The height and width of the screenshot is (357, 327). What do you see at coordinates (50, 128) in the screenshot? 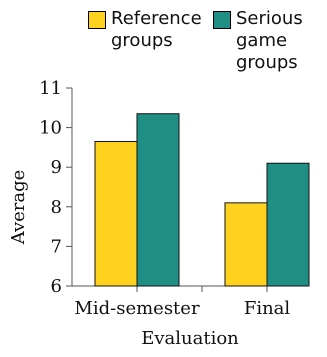
I see `y-tick-label: 10` at bounding box center [50, 128].